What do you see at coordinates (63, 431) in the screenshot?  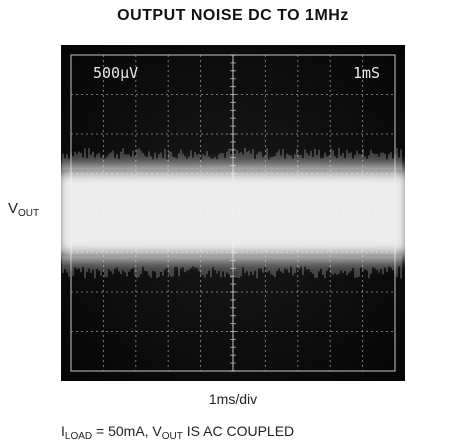 I see `note-i: I` at bounding box center [63, 431].